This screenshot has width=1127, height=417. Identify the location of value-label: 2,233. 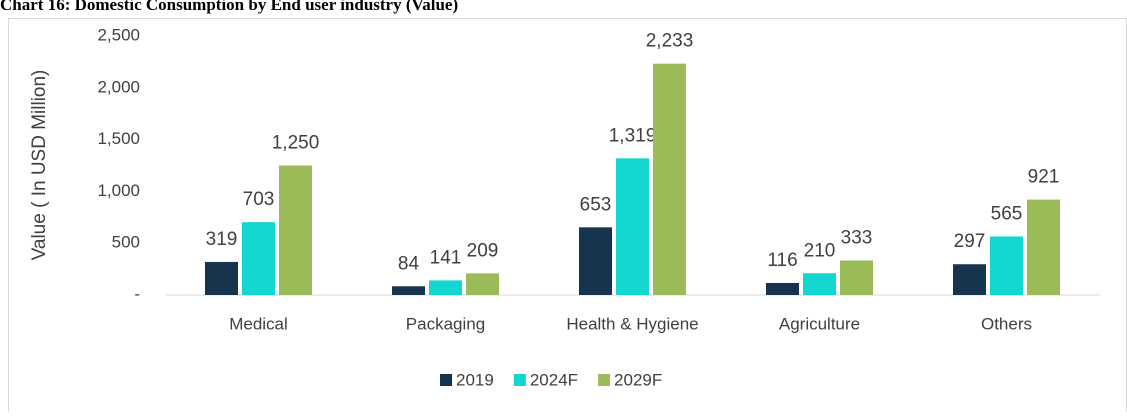
(670, 41).